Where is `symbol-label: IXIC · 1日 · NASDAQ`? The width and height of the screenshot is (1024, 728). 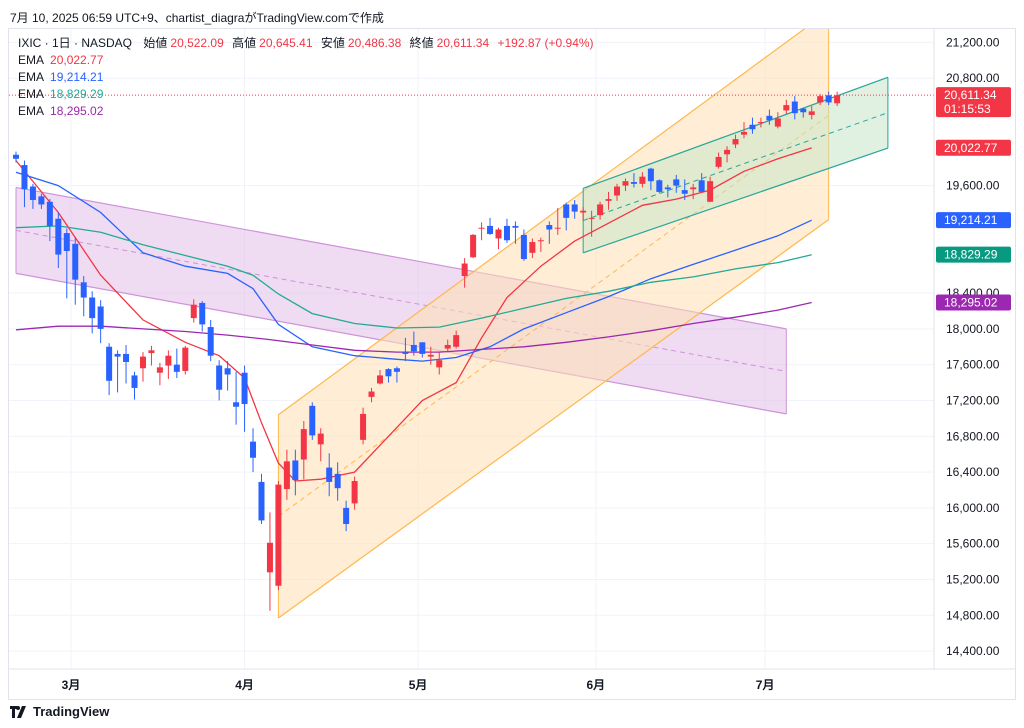 symbol-label: IXIC · 1日 · NASDAQ is located at coordinates (75, 43).